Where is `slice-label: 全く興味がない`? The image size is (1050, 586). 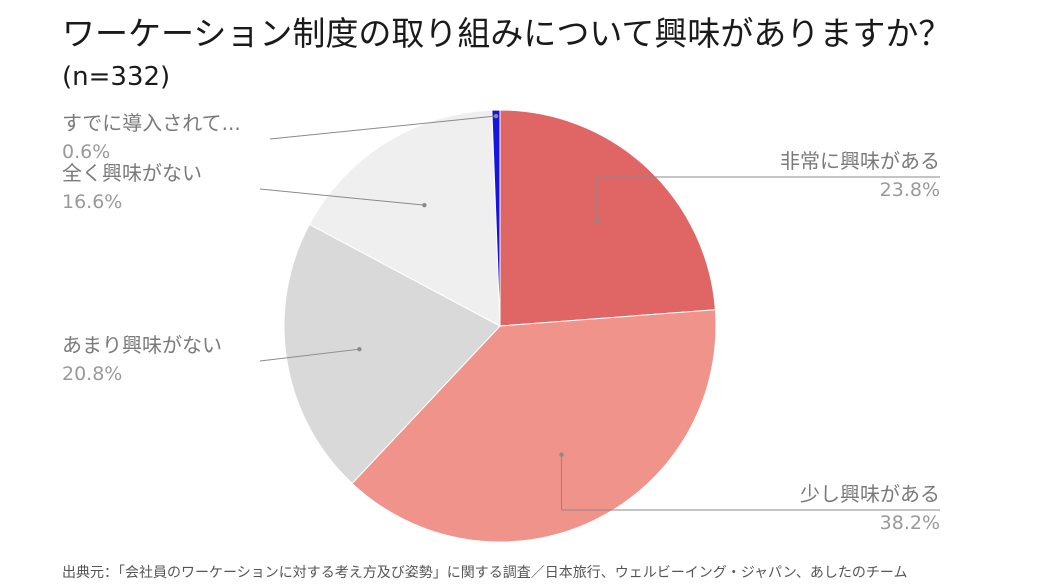 slice-label: 全く興味がない is located at coordinates (132, 173).